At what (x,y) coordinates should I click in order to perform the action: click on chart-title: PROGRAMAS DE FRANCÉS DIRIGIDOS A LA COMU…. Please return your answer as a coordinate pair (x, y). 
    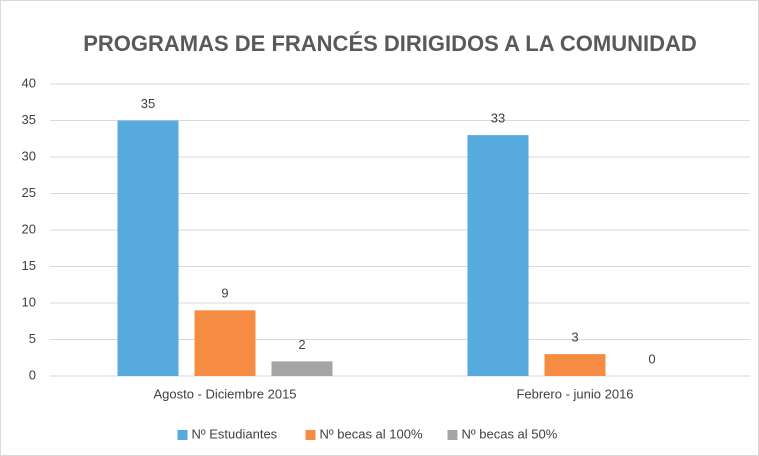
    Looking at the image, I should click on (390, 43).